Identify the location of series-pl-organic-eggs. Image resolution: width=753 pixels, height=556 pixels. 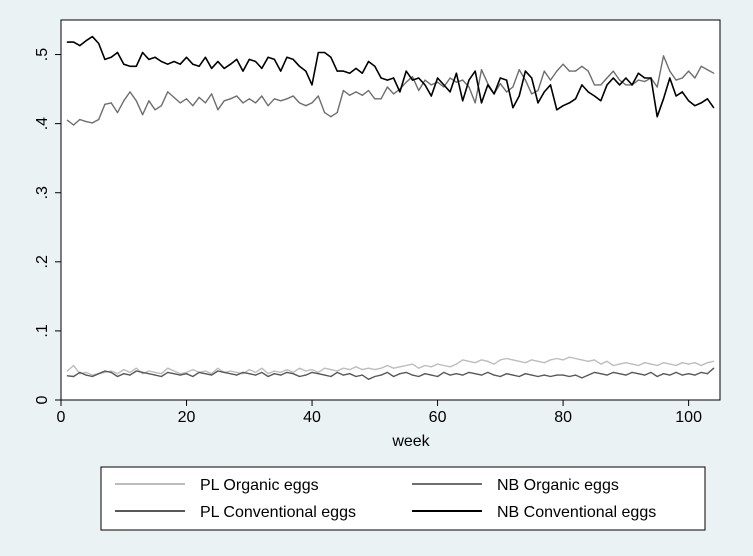
(390, 366).